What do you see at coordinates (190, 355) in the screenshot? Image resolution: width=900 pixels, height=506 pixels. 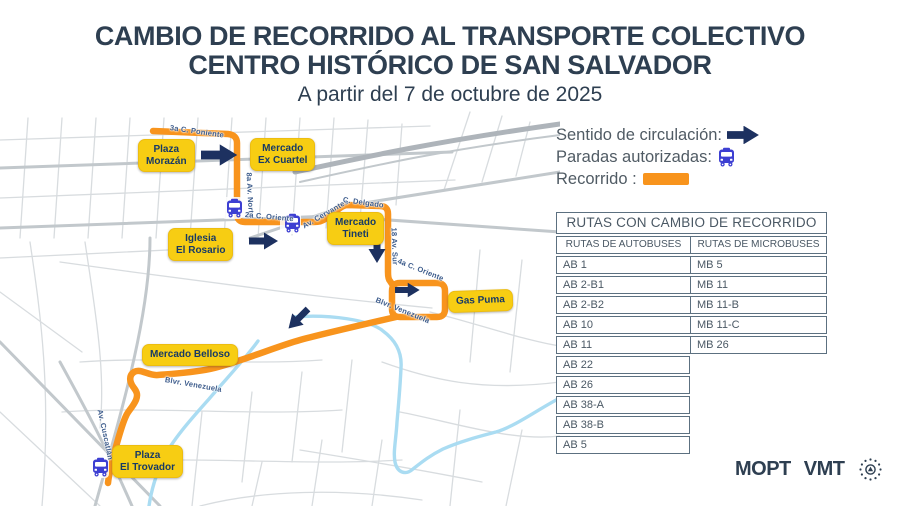 I see `place-label-mercado-belloso: Mercado Belloso` at bounding box center [190, 355].